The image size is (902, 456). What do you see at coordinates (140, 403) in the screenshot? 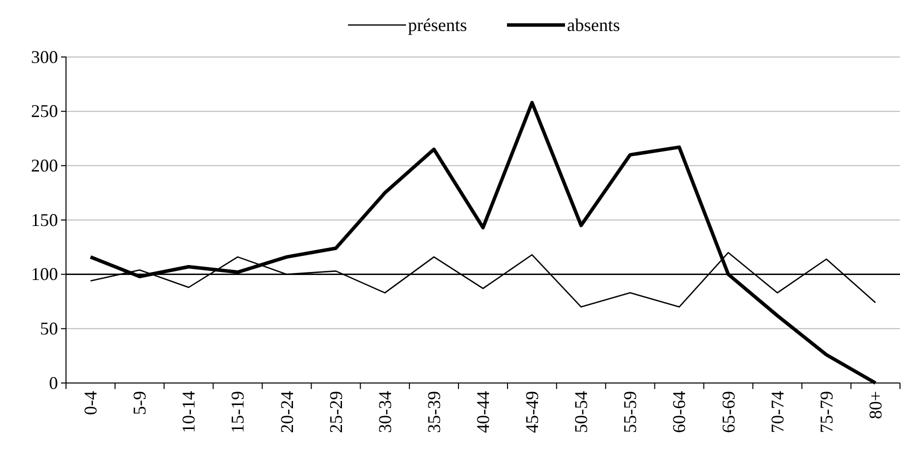
I see `x-tick-label: 5-9` at bounding box center [140, 403].